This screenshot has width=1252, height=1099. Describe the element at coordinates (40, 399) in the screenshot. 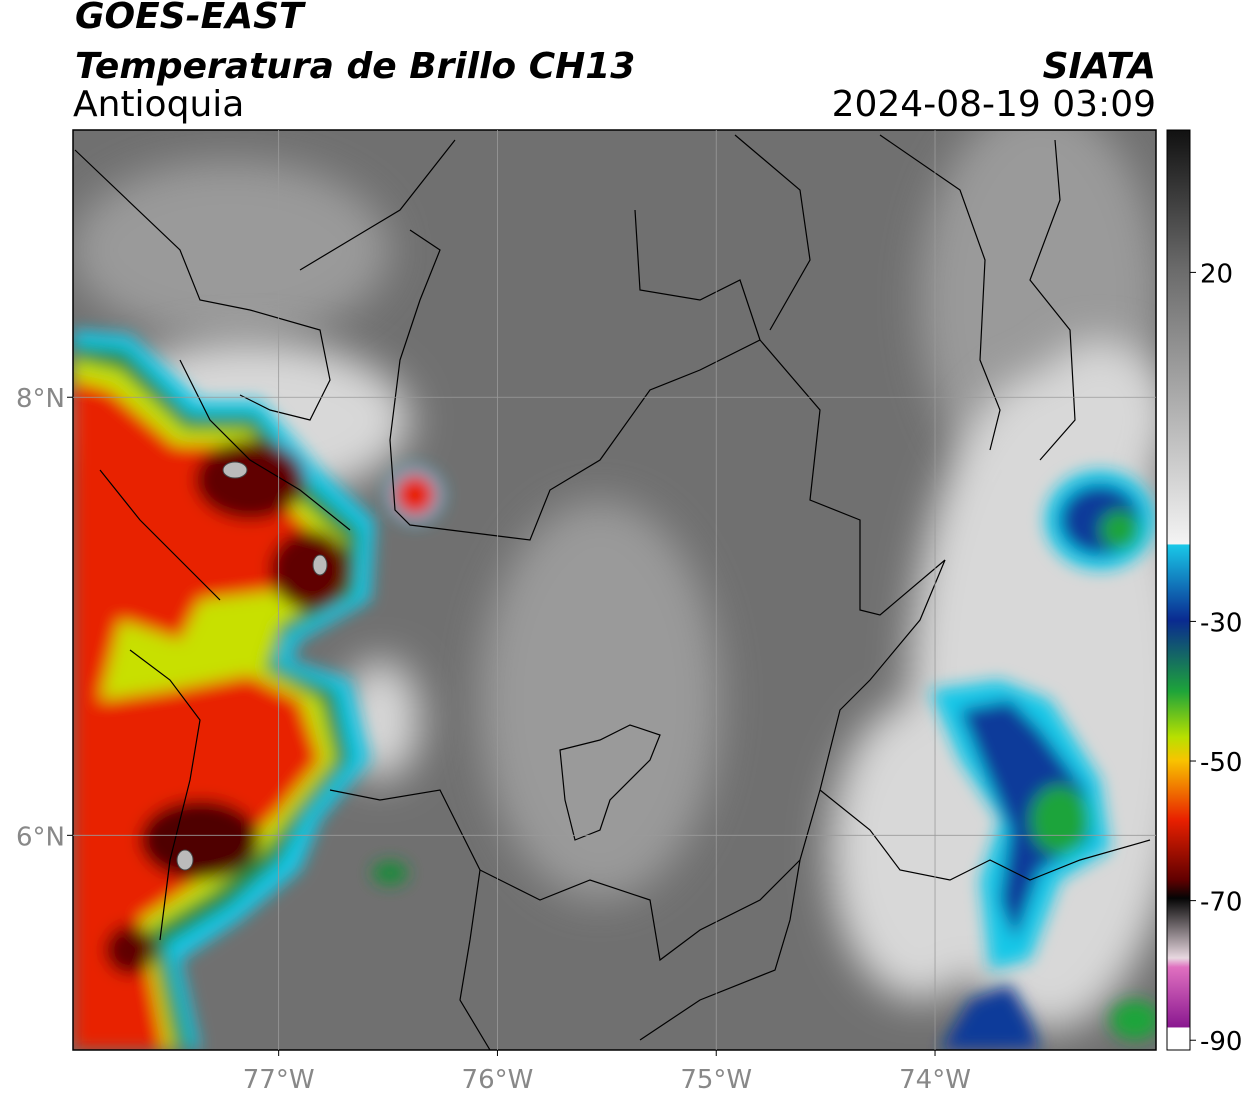

I see `y-tick-label: 8°N` at that location.